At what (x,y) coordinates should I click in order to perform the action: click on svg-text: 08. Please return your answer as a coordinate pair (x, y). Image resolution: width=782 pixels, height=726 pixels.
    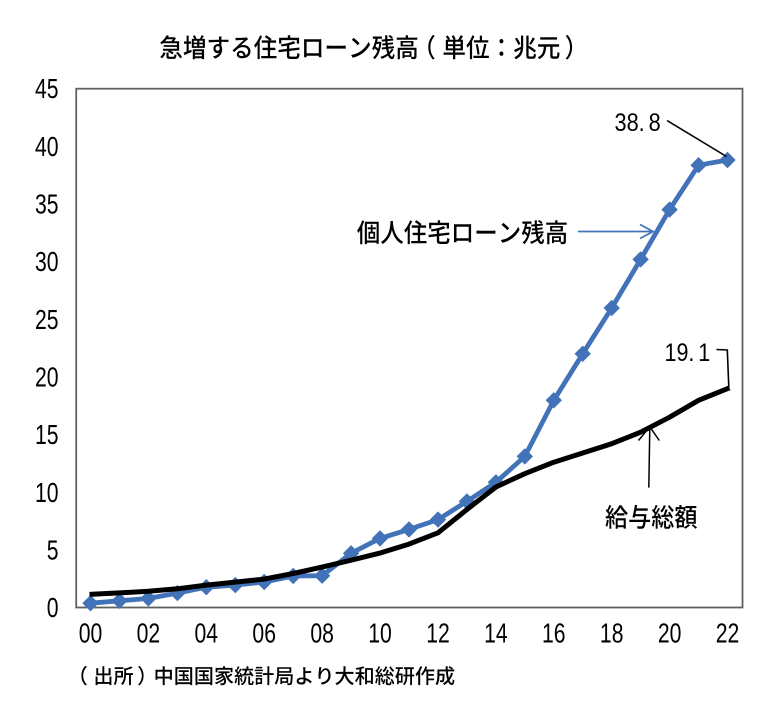
    Looking at the image, I should click on (322, 634).